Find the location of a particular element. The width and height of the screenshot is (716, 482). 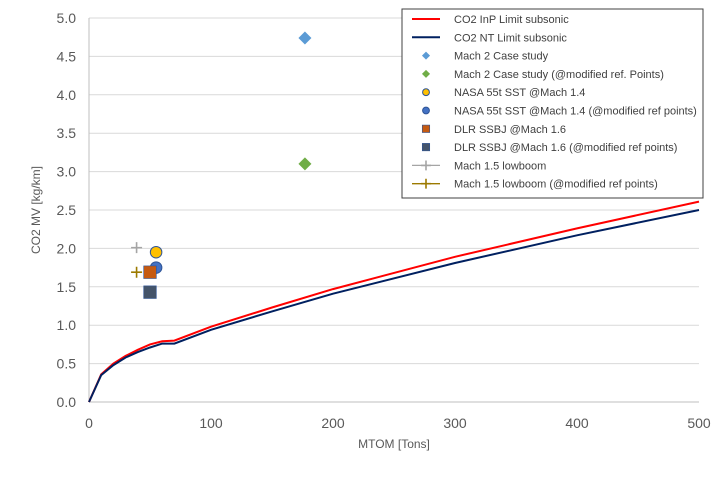

x-tick-labels: 0 100 200 300 400 500 is located at coordinates (398, 423).